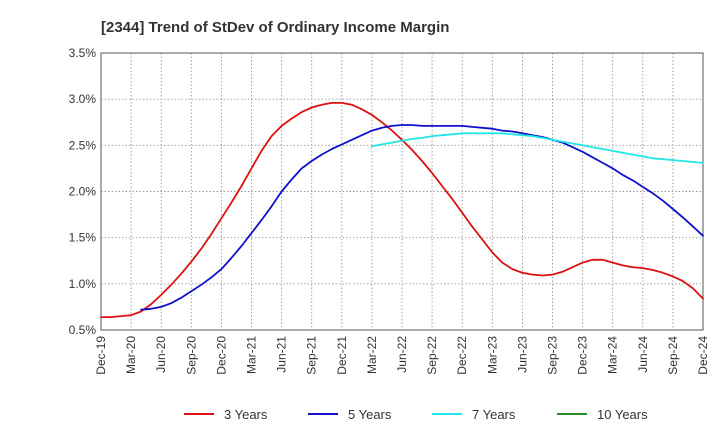  Describe the element at coordinates (492, 355) in the screenshot. I see `x-tick-label: Mar-23` at that location.